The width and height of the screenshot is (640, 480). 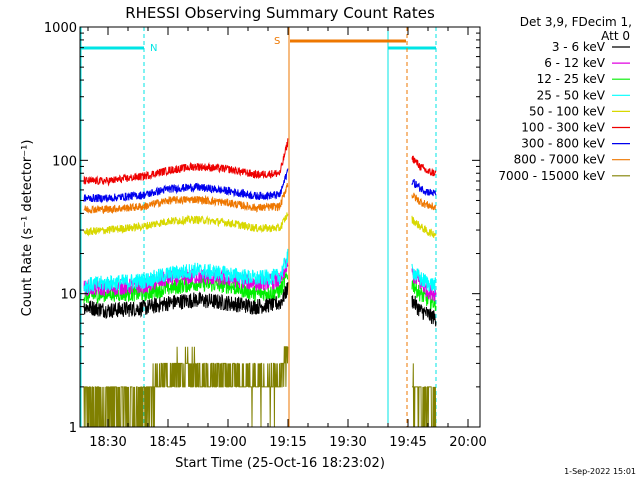 What do you see at coordinates (280, 463) in the screenshot?
I see `x-axis-label: Start Time (25-Oct-16 18:23:02)` at bounding box center [280, 463].